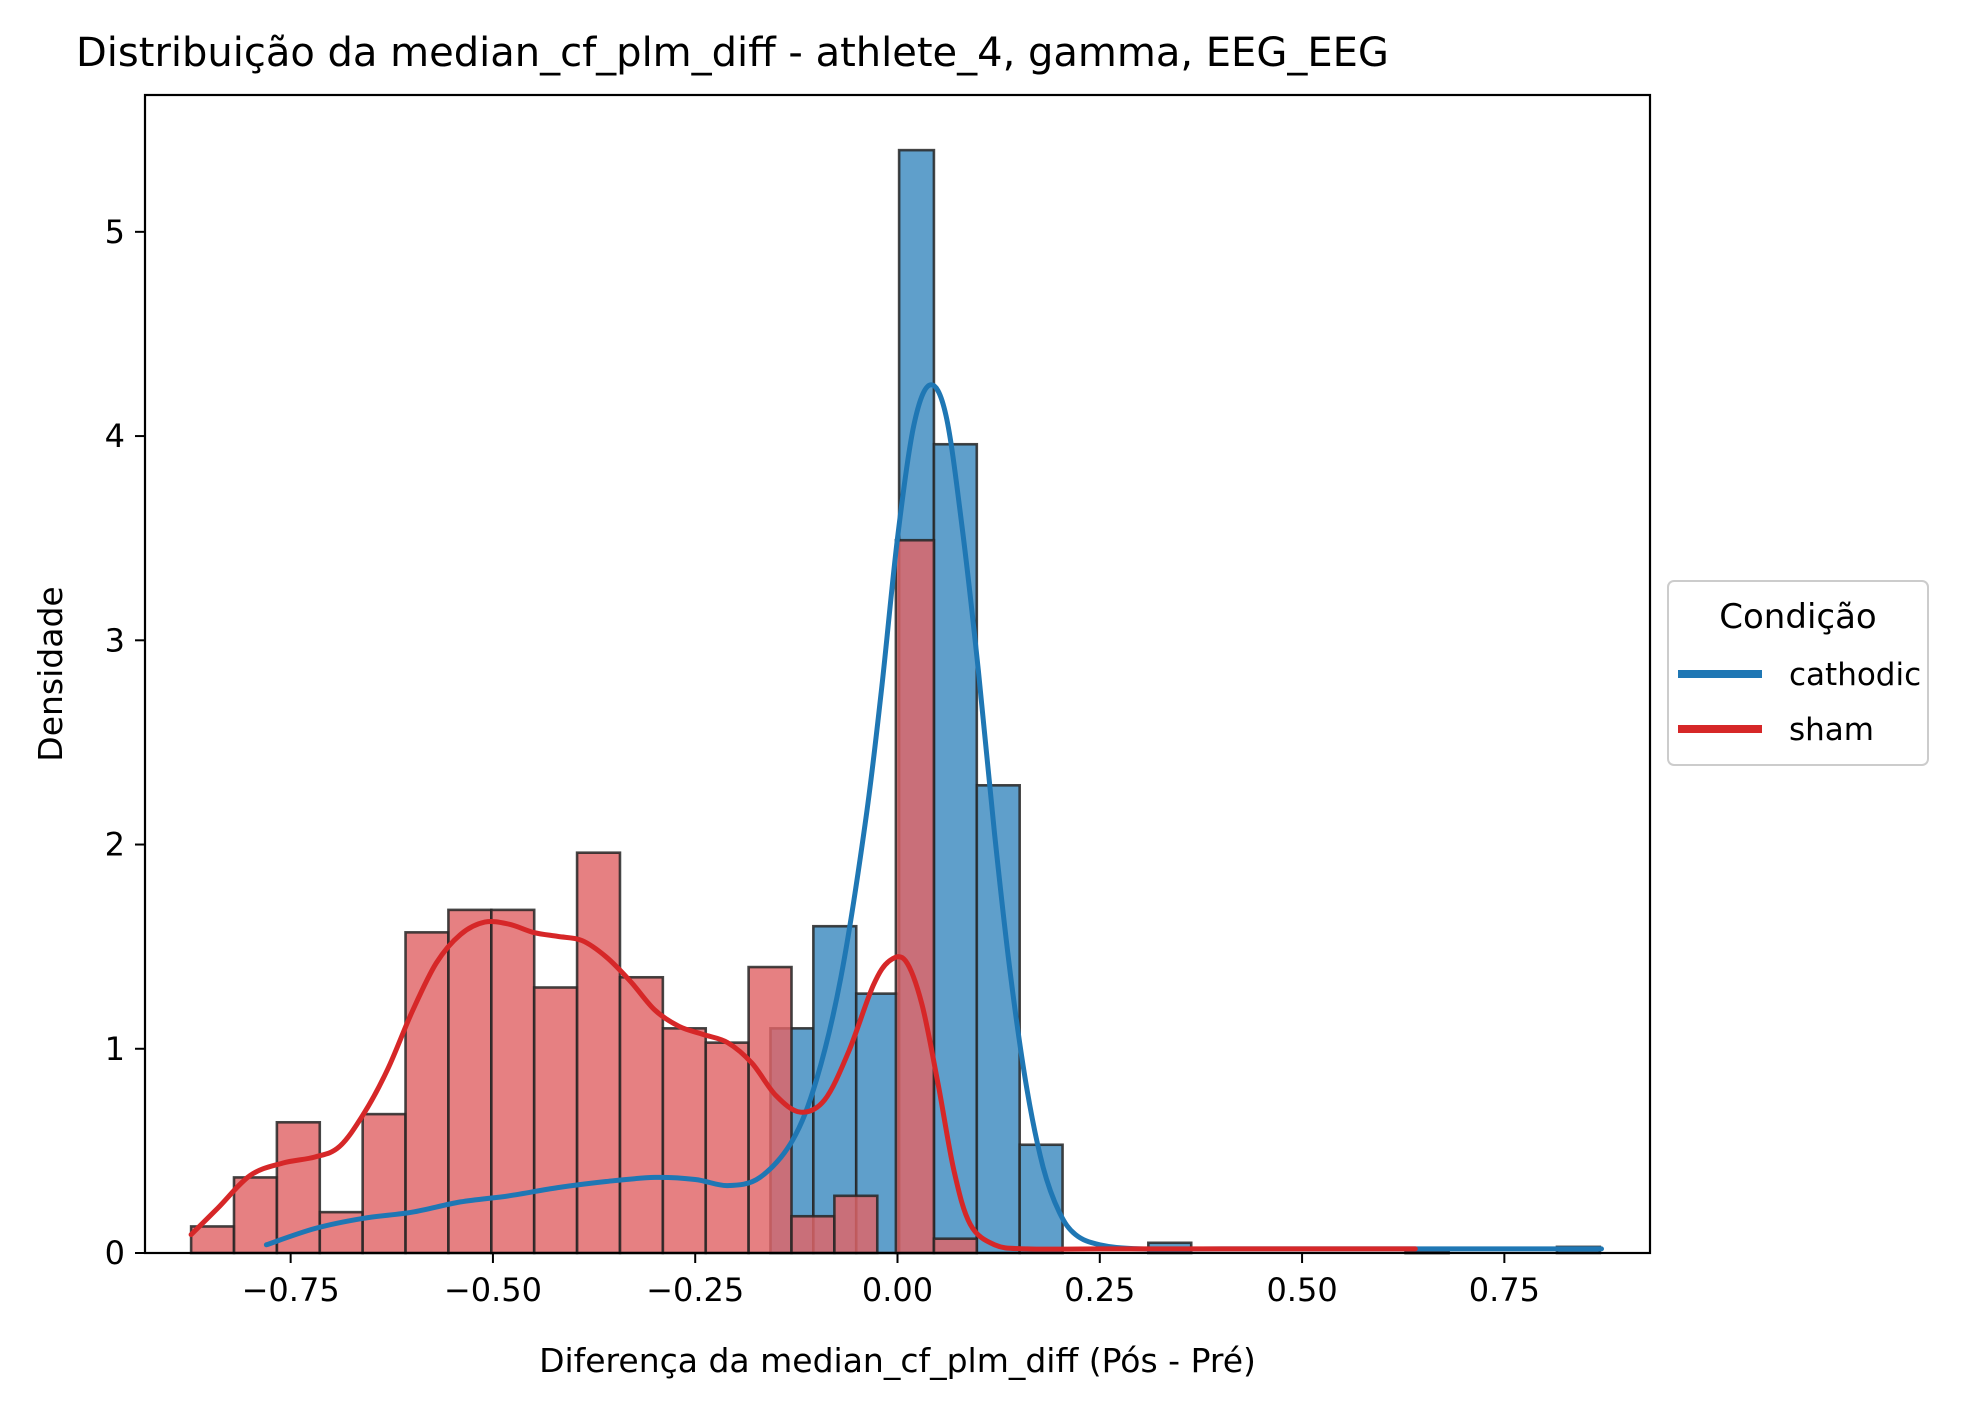  Describe the element at coordinates (1797, 617) in the screenshot. I see `legend-title: Condição` at that location.